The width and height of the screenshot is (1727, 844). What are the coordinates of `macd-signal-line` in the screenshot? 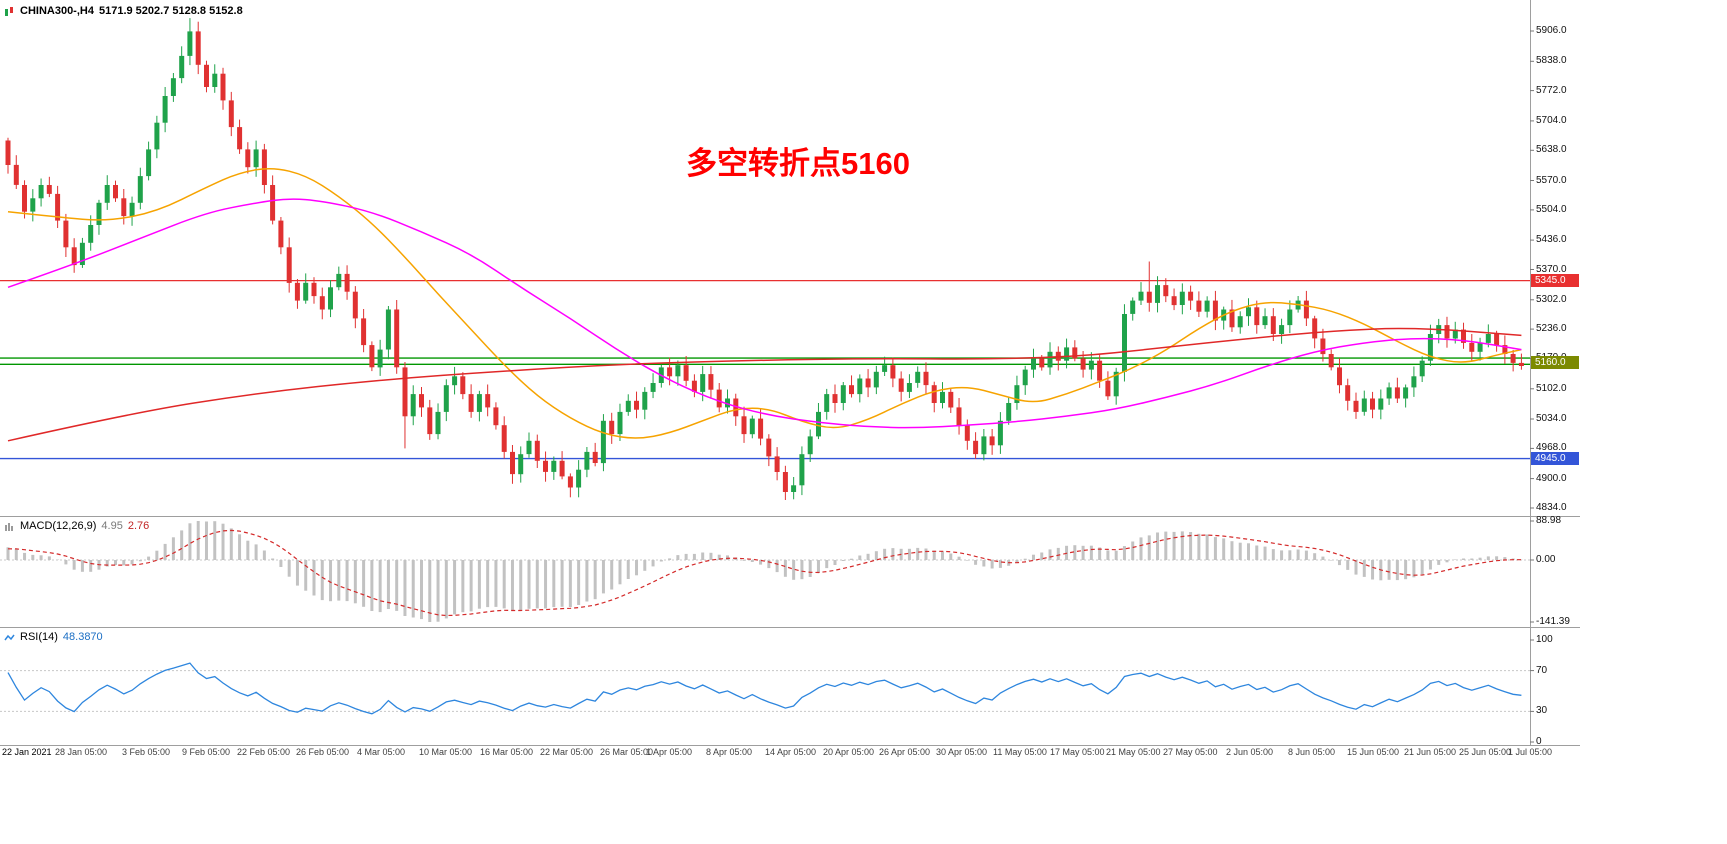 It's located at (764, 573).